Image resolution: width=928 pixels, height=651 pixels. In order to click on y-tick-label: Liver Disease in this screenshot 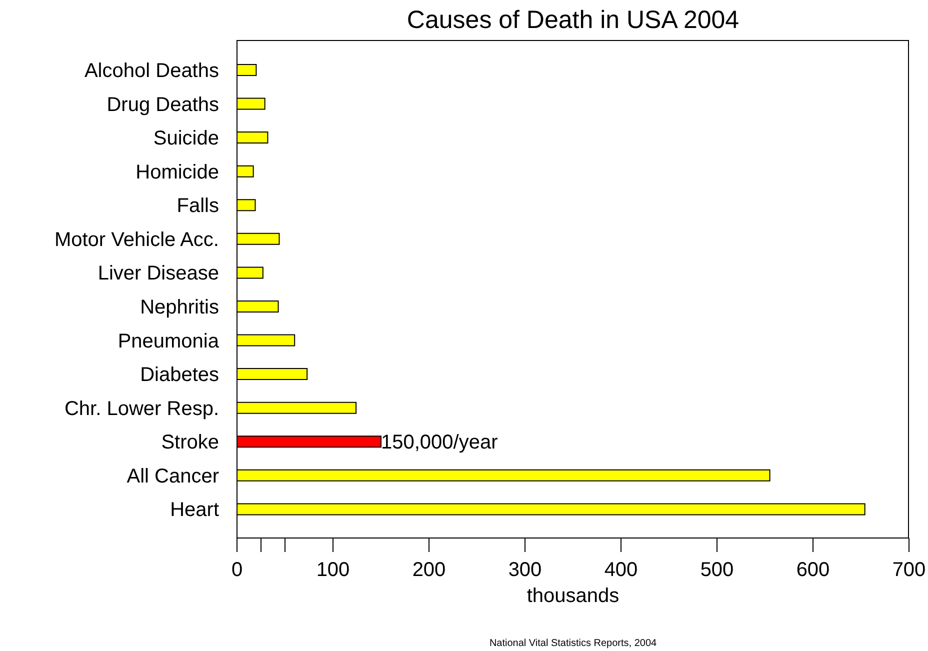, I will do `click(158, 273)`.